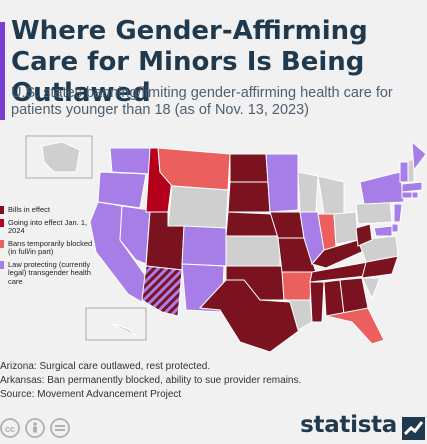 The image size is (427, 444). I want to click on hawaii-inset-box, so click(116, 324).